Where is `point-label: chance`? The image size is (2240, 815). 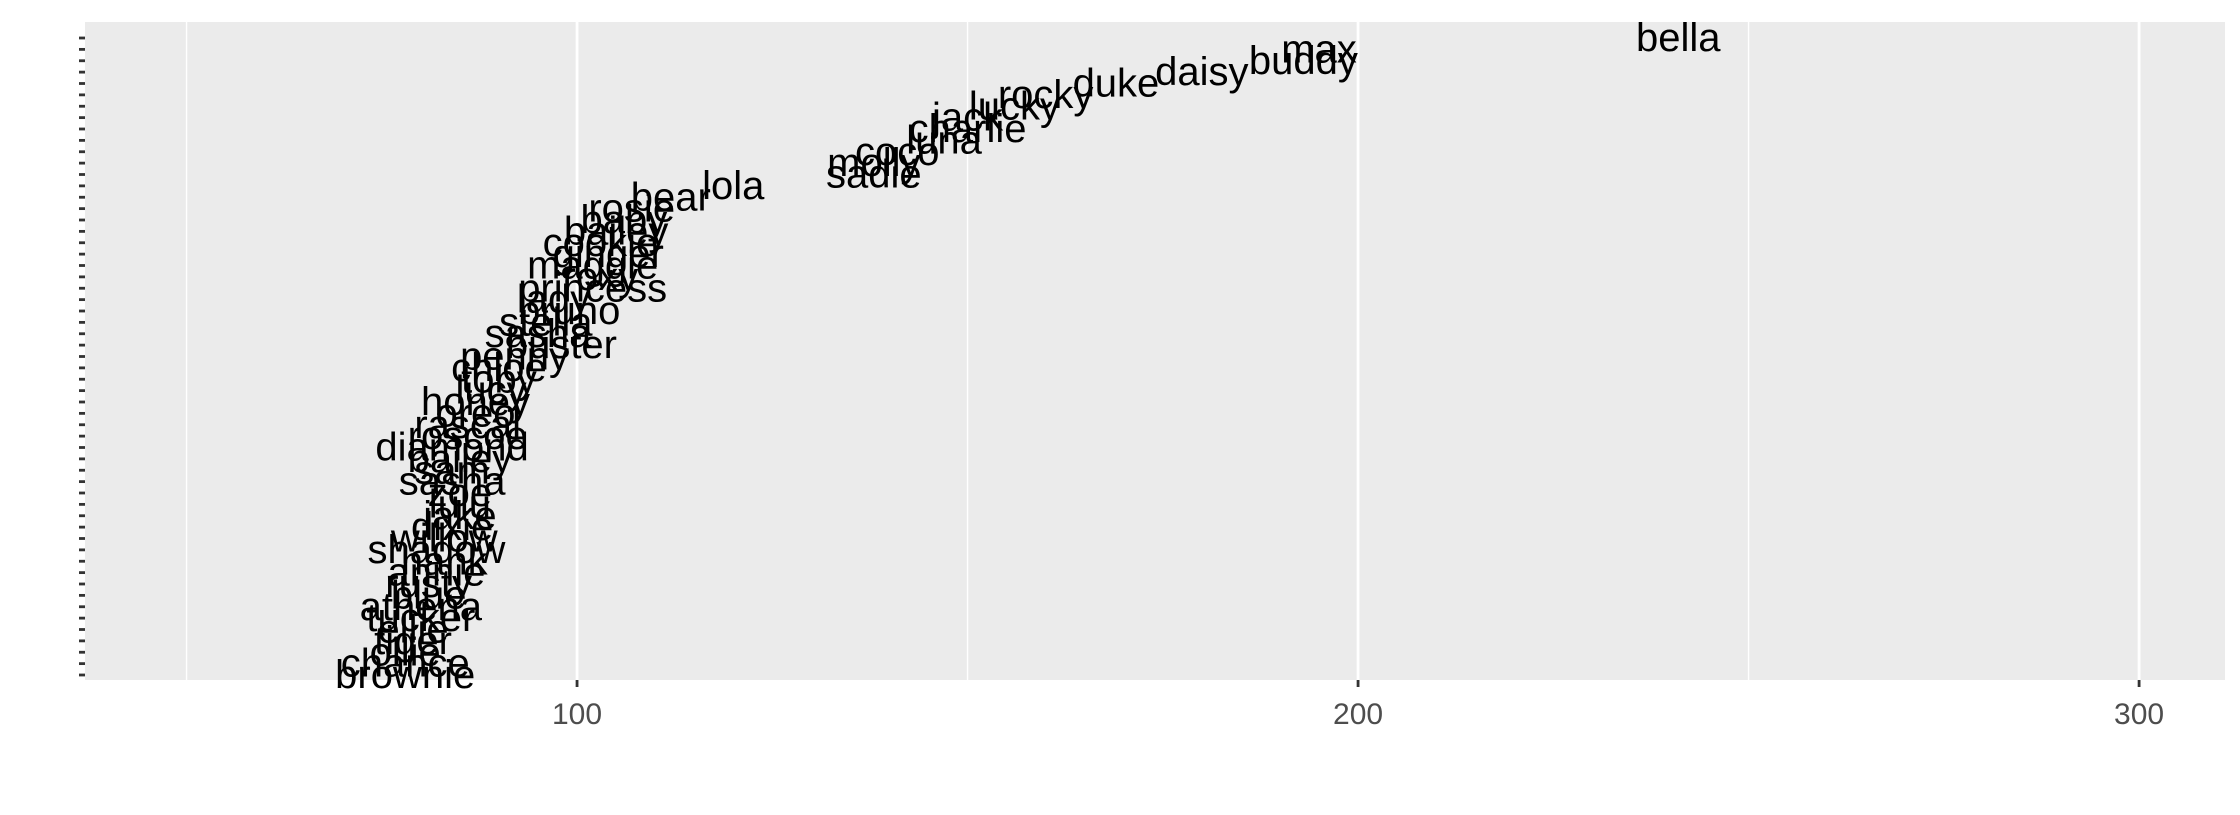
point-label: chance is located at coordinates (405, 664).